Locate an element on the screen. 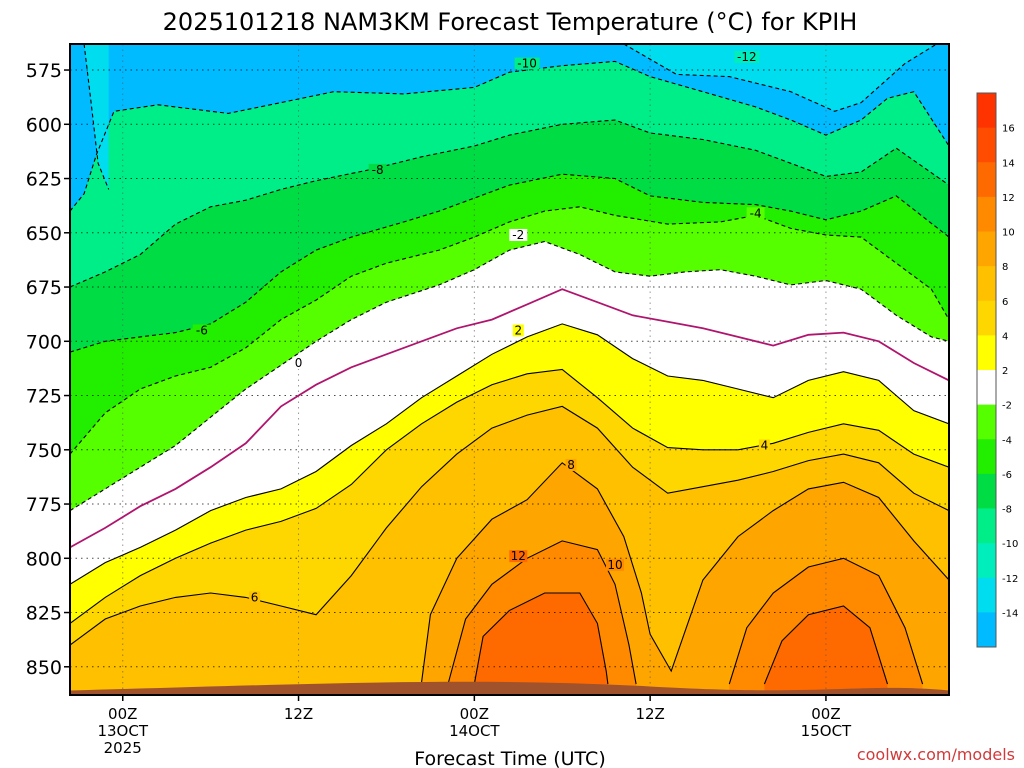  y-tick-label: 675 is located at coordinates (44, 288).